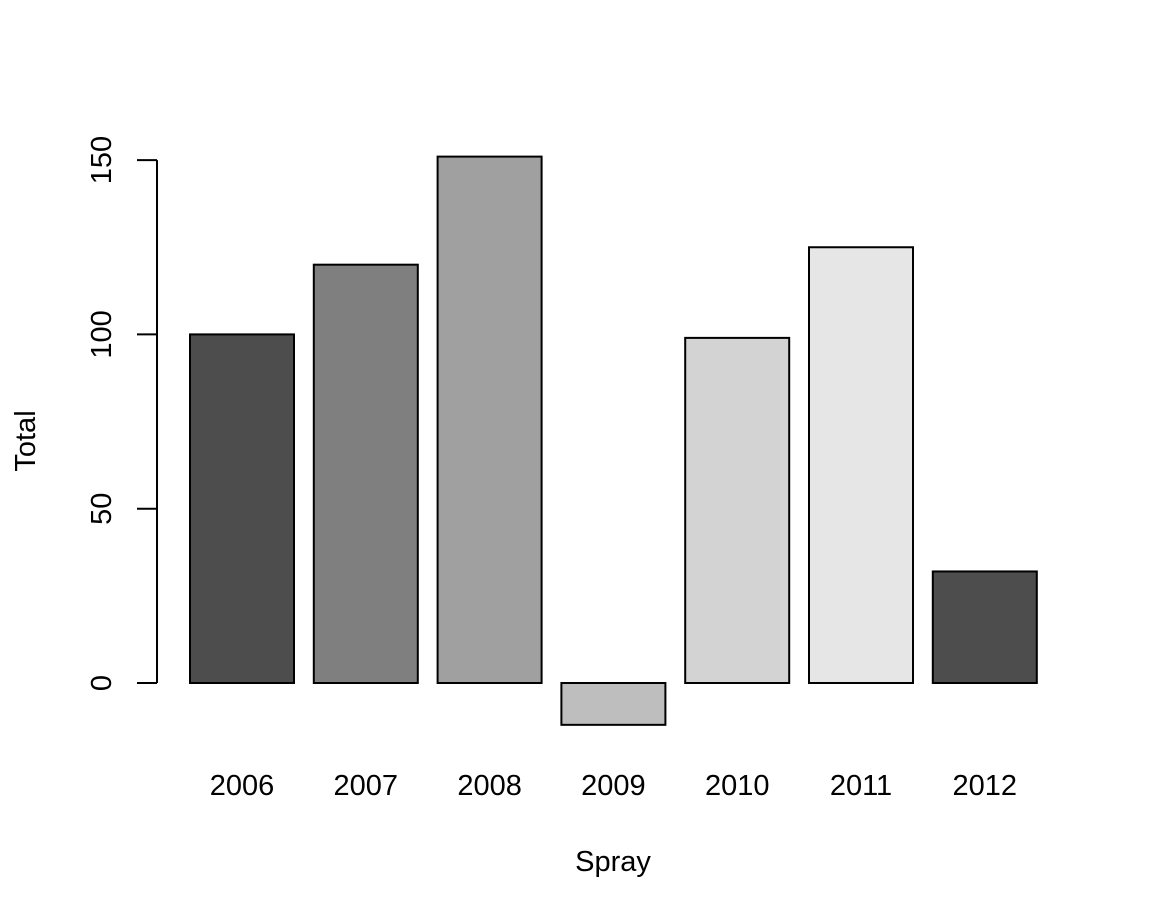  I want to click on x-tick-labels: 2006 2007 2008 2009 2010 2011 2012, so click(613, 786).